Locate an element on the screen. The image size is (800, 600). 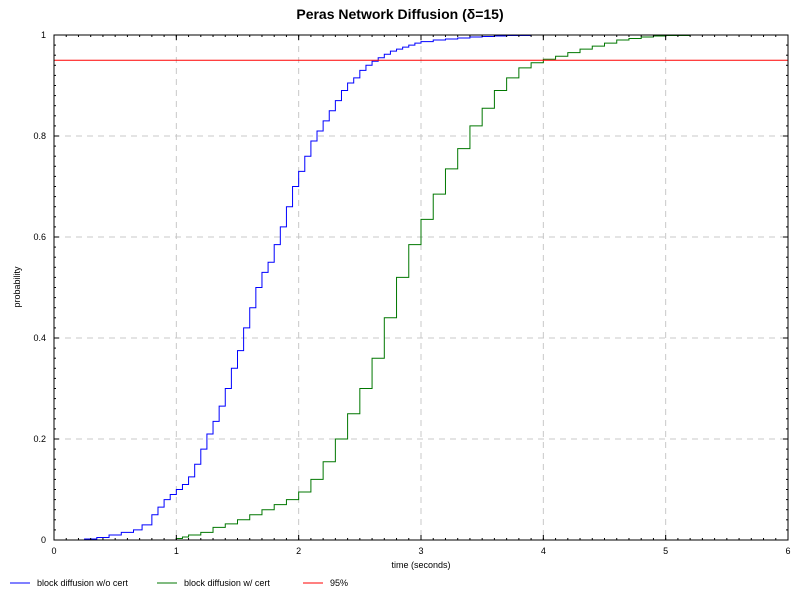
y-tick-label: 0.8 is located at coordinates (39, 136).